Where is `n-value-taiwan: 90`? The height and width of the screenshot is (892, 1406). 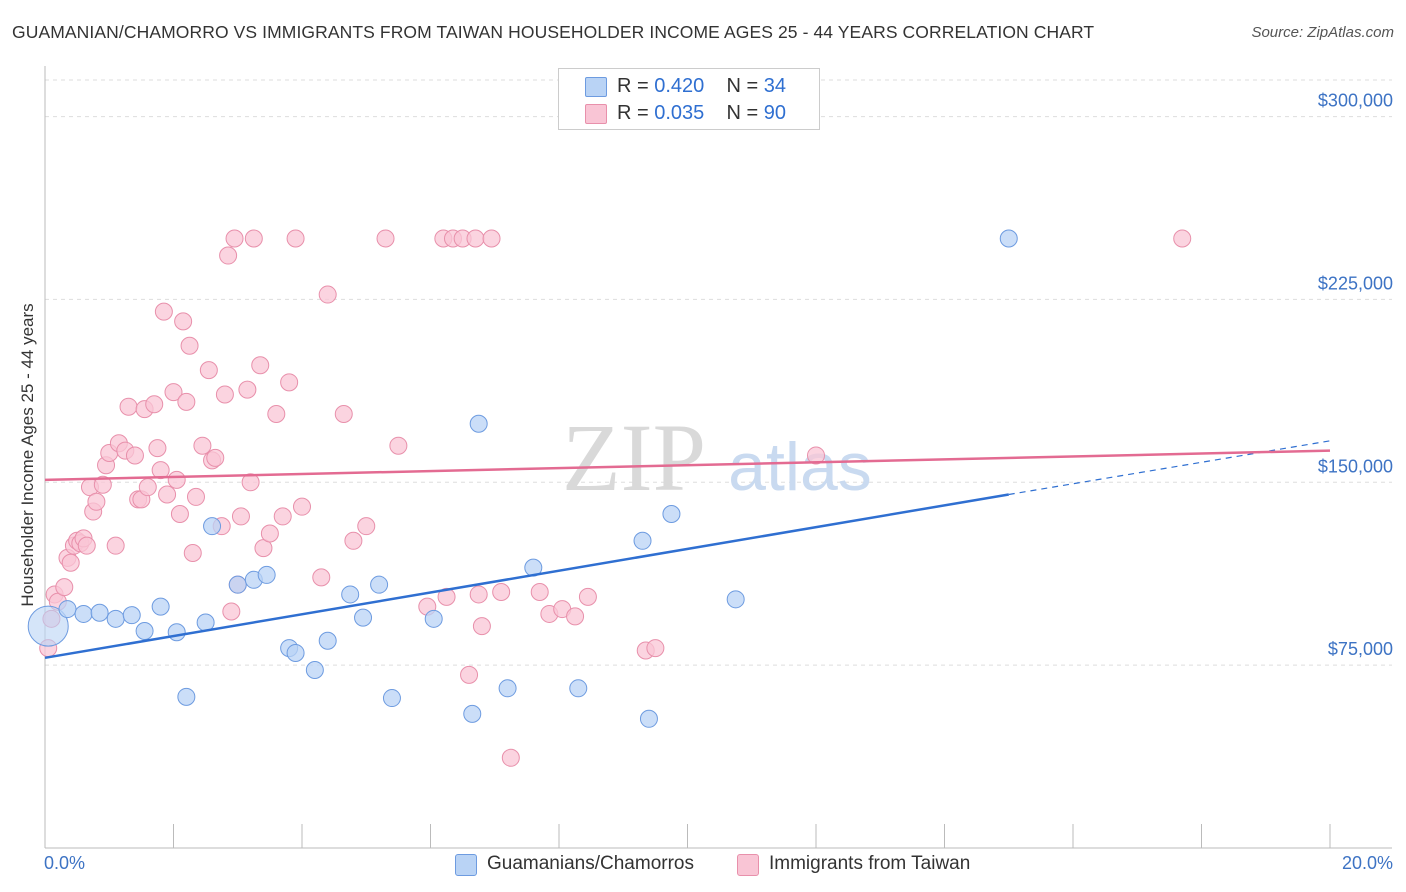 n-value-taiwan: 90 is located at coordinates (775, 113).